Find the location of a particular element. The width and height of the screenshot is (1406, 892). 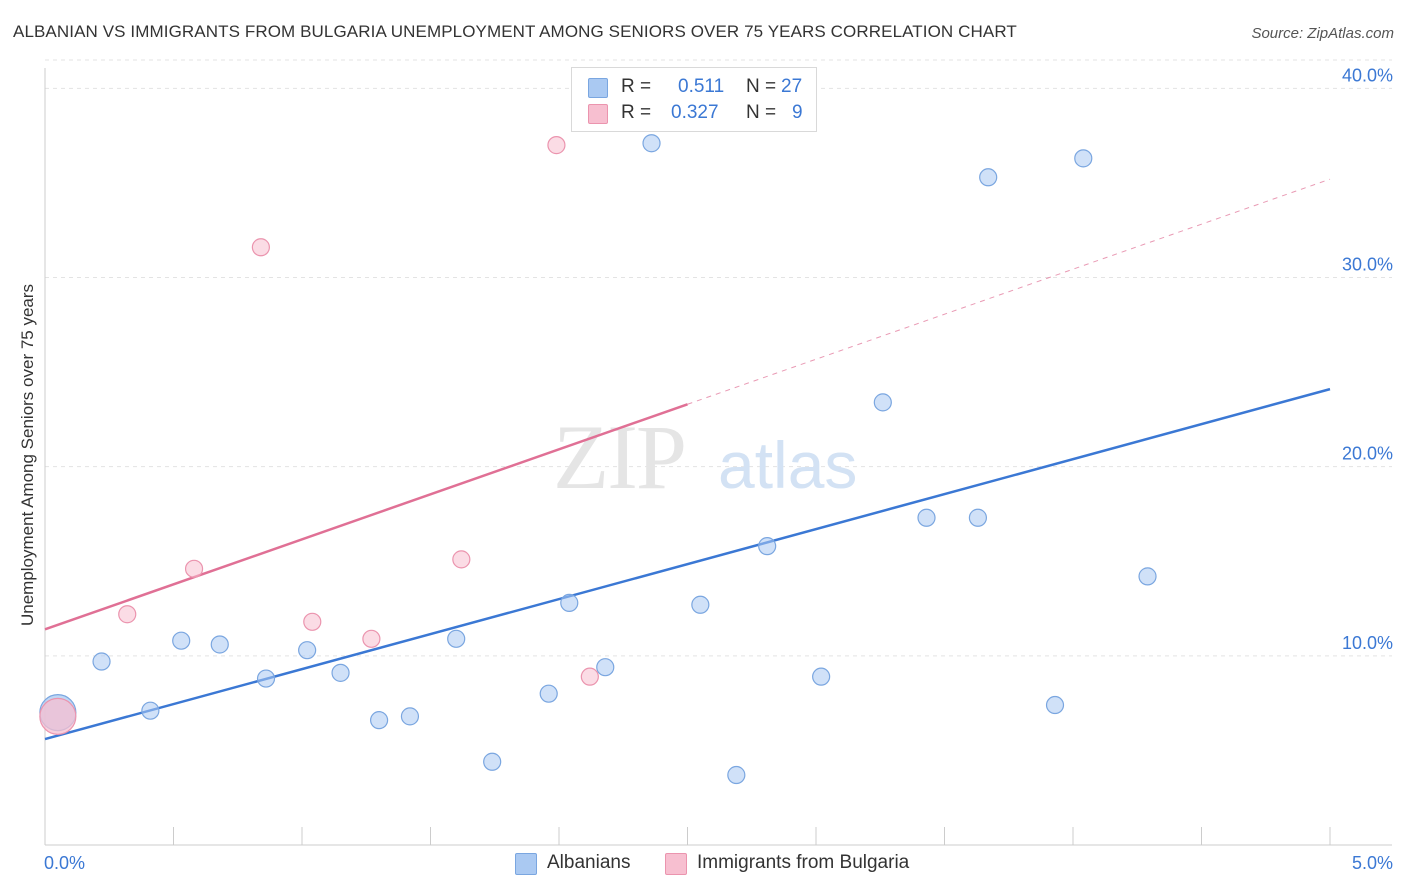

y-tick-label: 30.0% is located at coordinates (1367, 265).